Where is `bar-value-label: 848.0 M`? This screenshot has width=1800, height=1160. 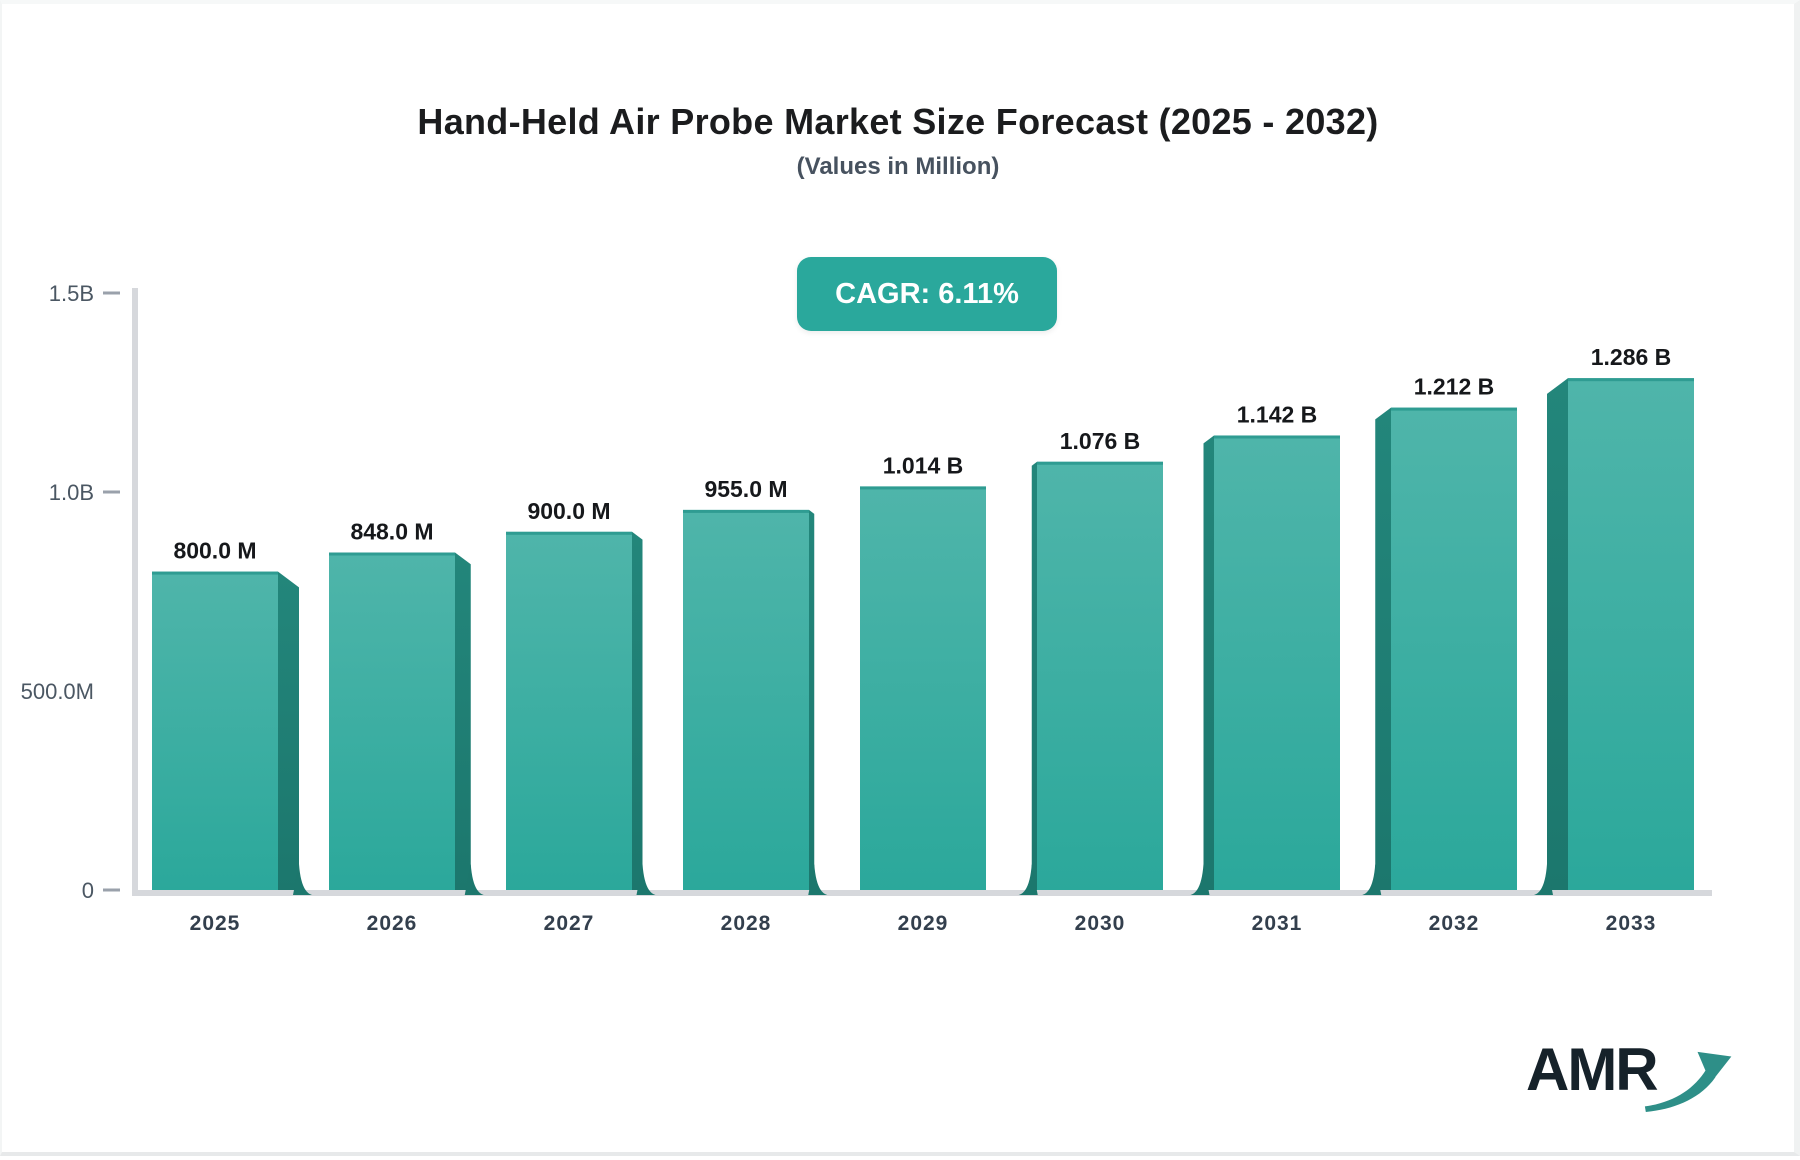
bar-value-label: 848.0 M is located at coordinates (391, 531).